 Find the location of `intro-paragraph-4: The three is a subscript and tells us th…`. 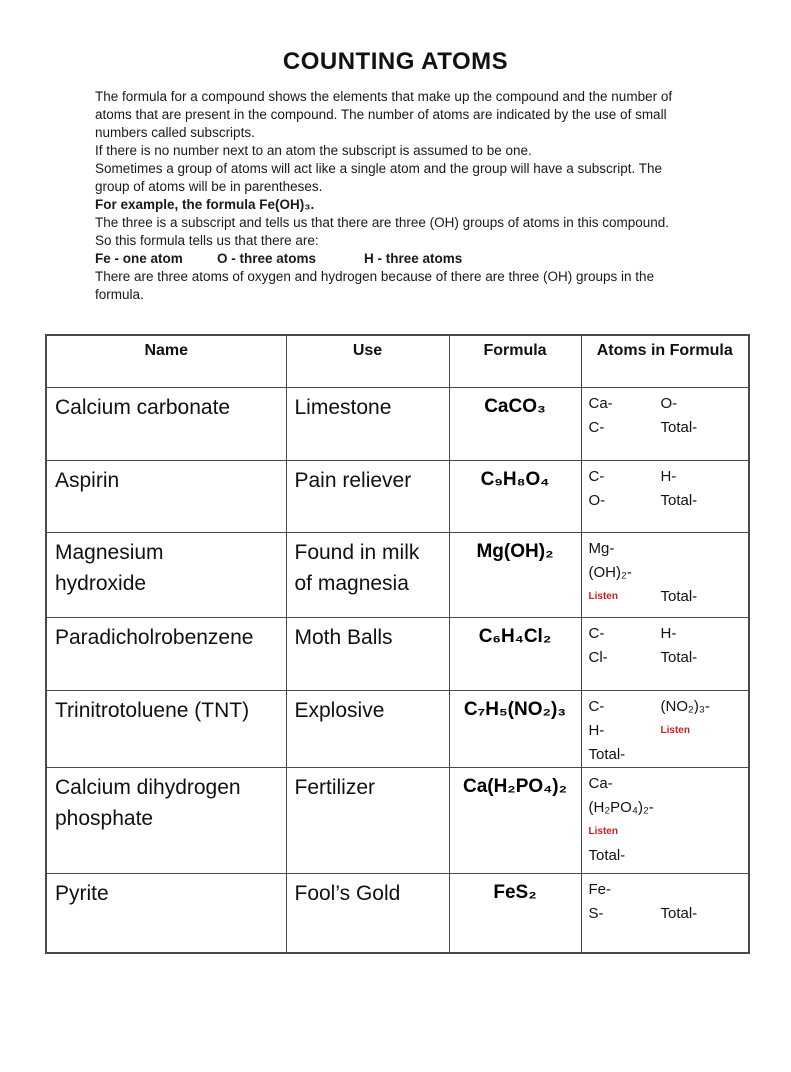

intro-paragraph-4: The three is a subscript and tells us th… is located at coordinates (382, 222).